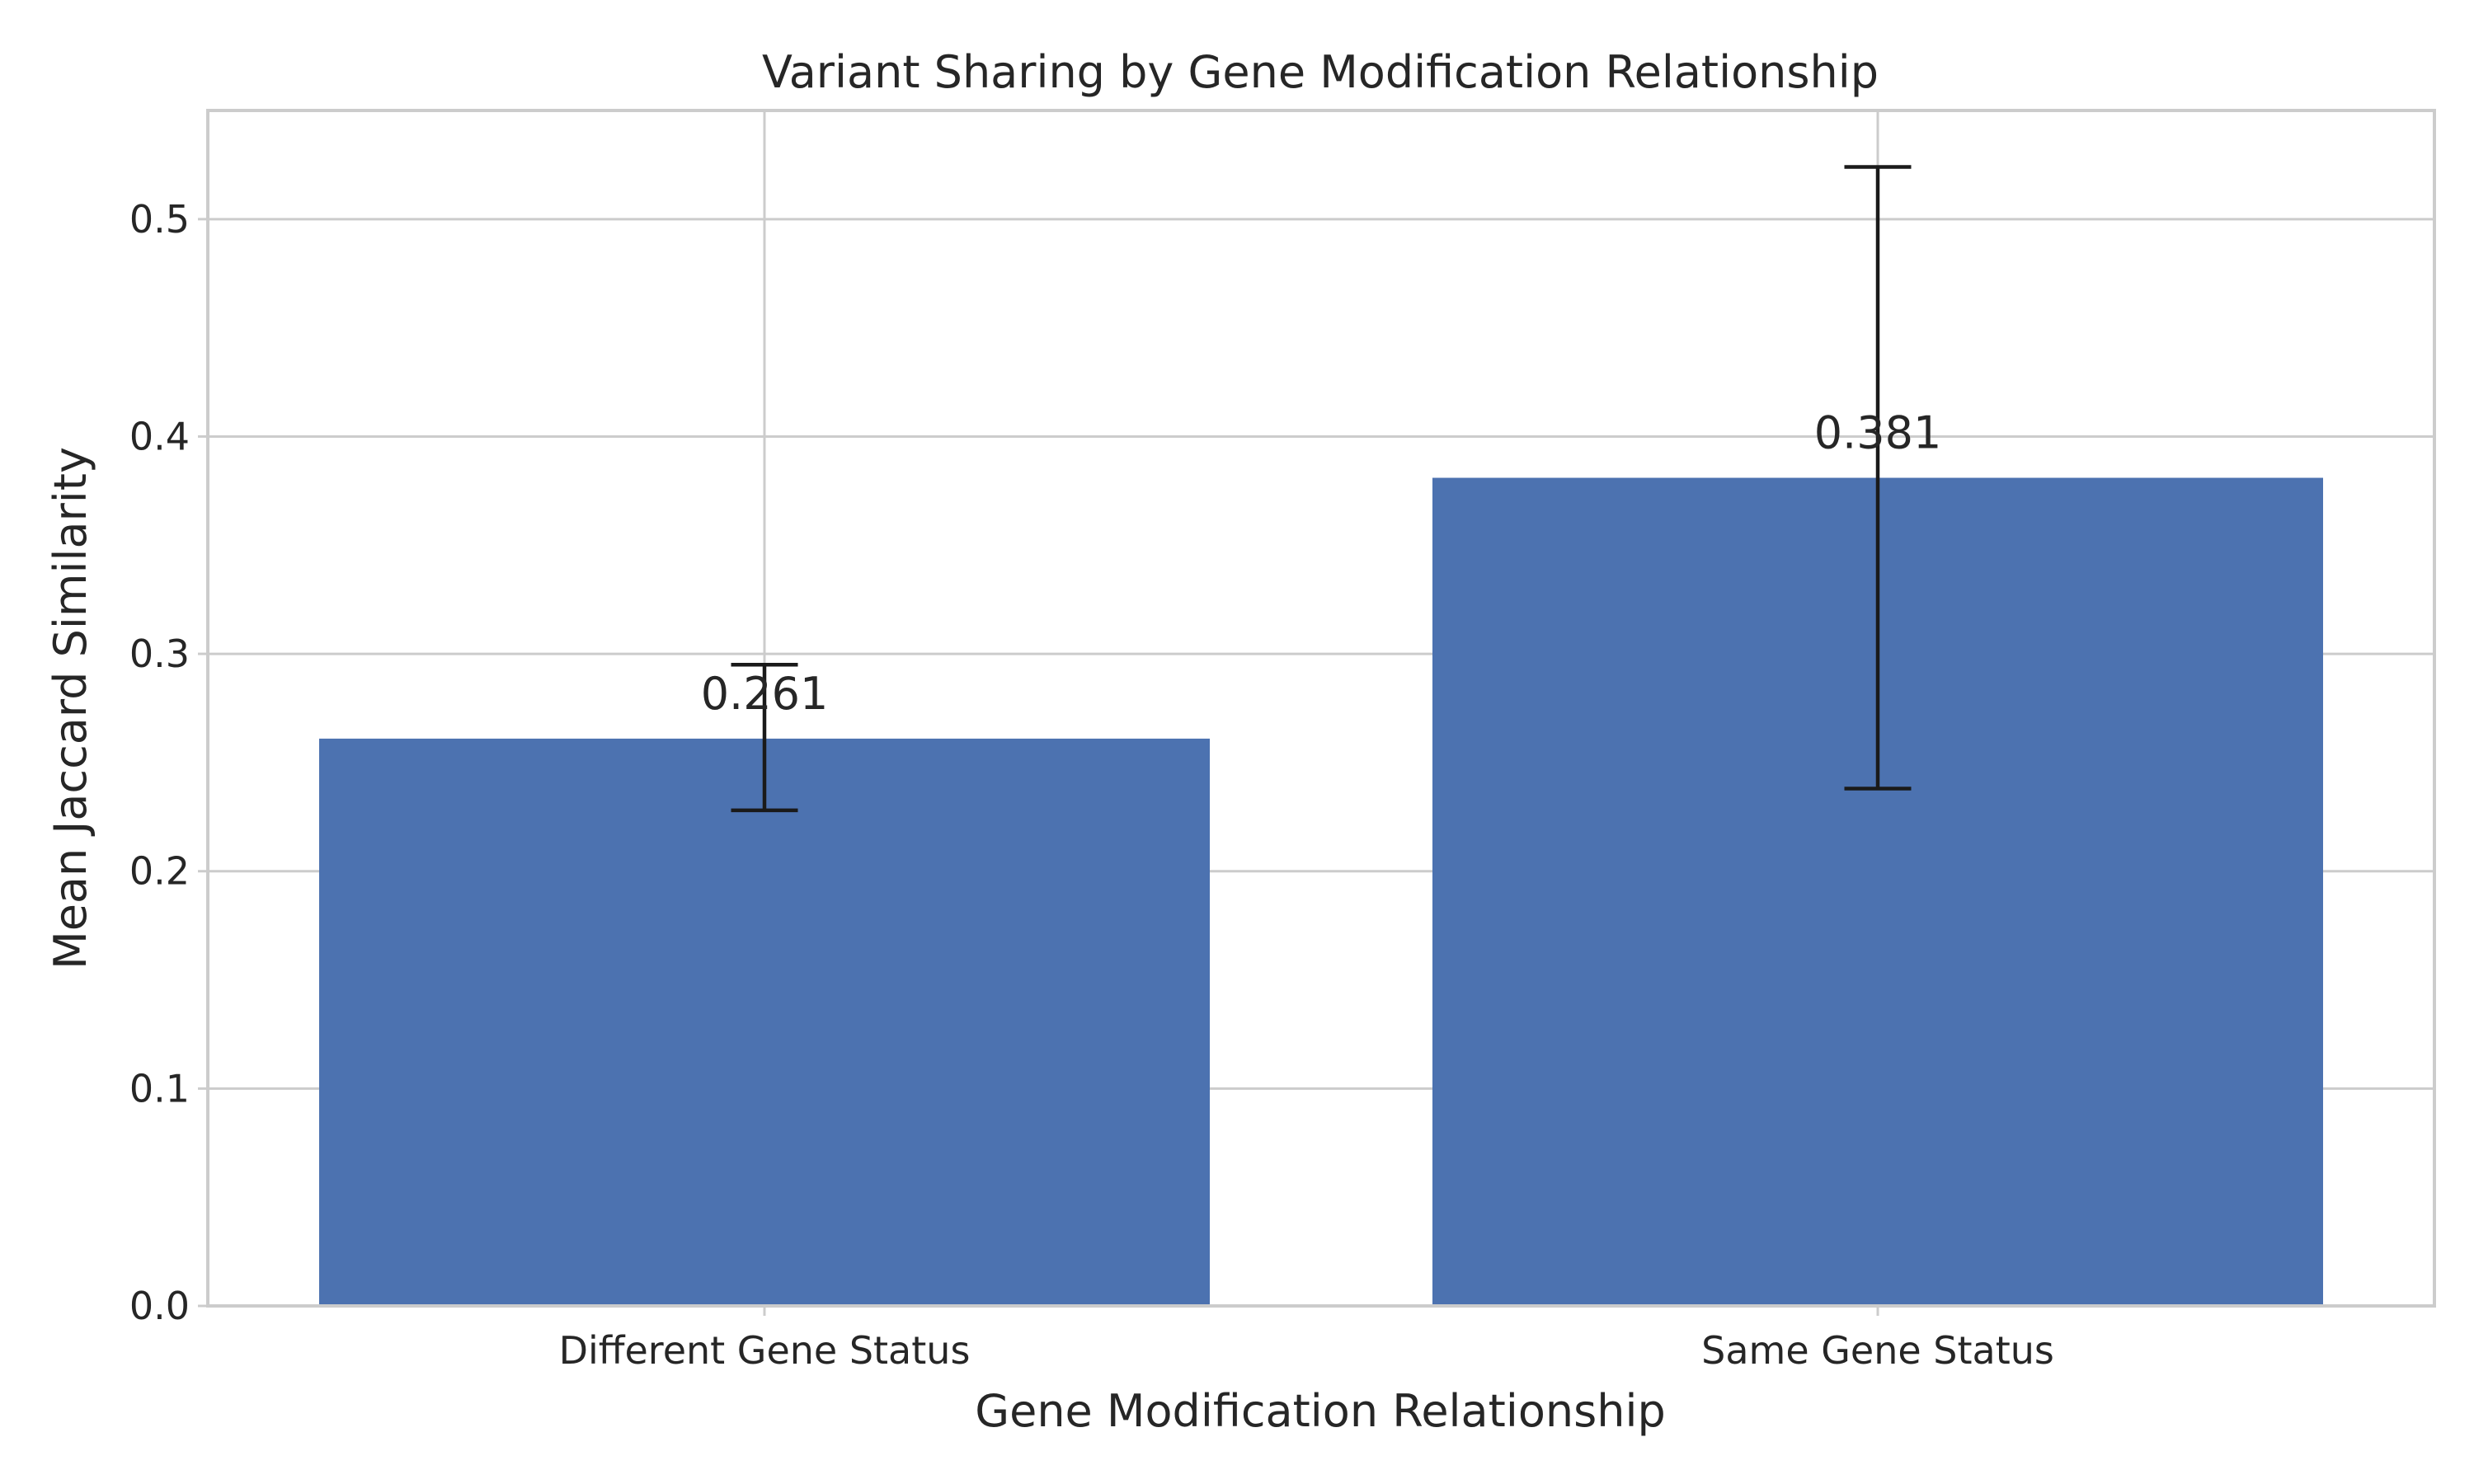 This screenshot has width=2474, height=1484. I want to click on y-tick-label: 0.4, so click(159, 436).